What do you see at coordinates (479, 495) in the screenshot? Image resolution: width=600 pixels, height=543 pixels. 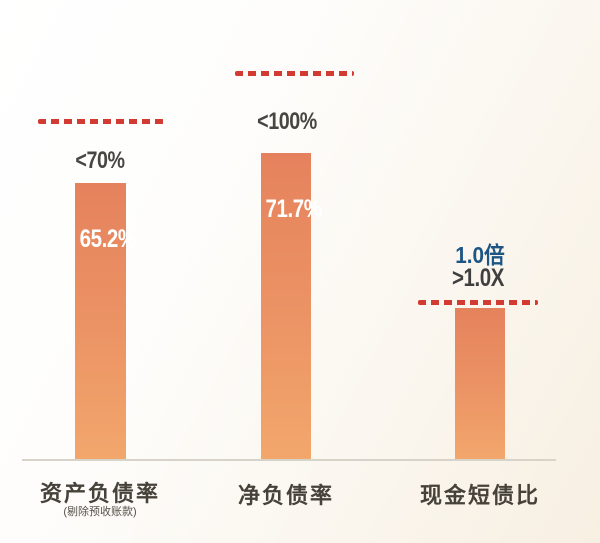 I see `category-label-3: 现金短债比` at bounding box center [479, 495].